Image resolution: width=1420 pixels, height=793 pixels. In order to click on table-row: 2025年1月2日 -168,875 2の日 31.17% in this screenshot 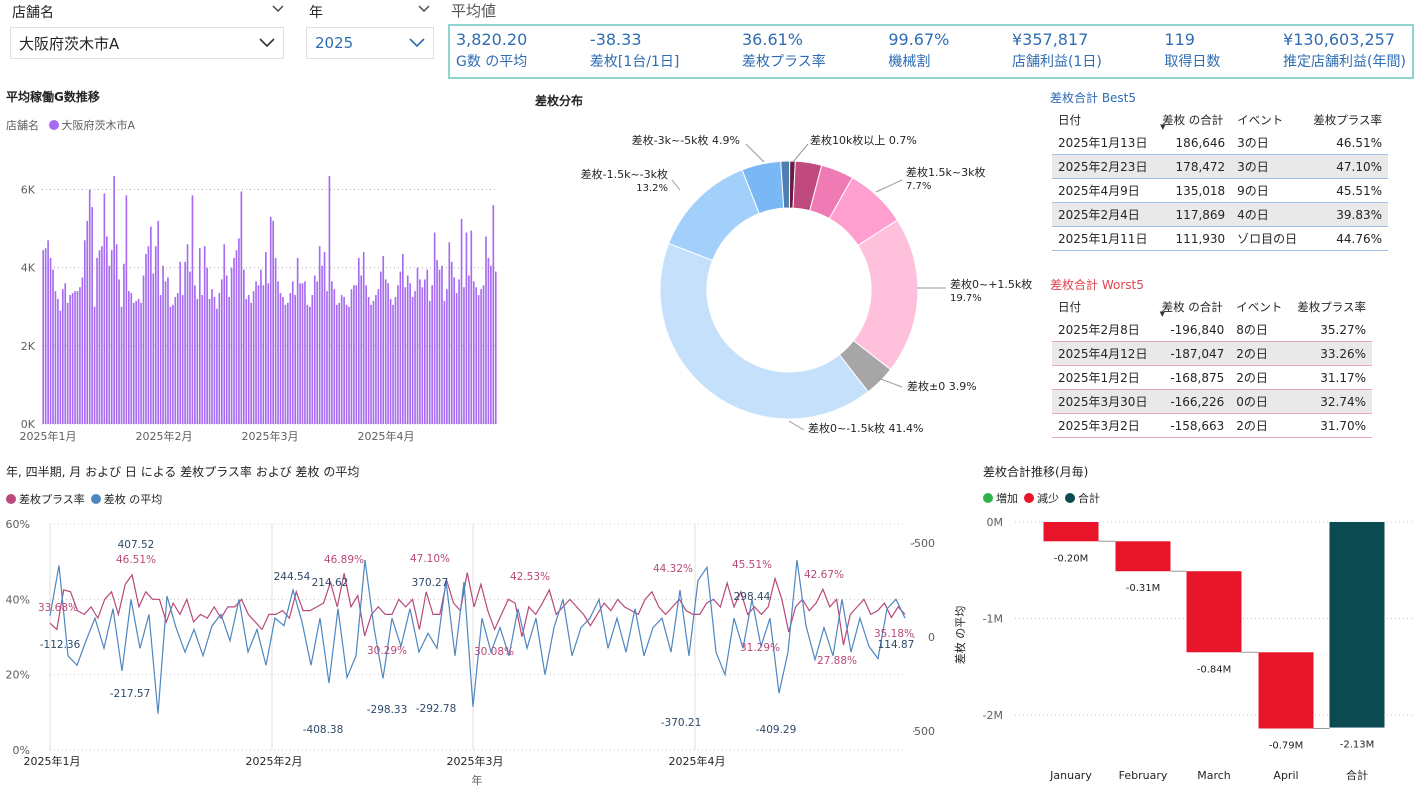, I will do `click(1212, 377)`.